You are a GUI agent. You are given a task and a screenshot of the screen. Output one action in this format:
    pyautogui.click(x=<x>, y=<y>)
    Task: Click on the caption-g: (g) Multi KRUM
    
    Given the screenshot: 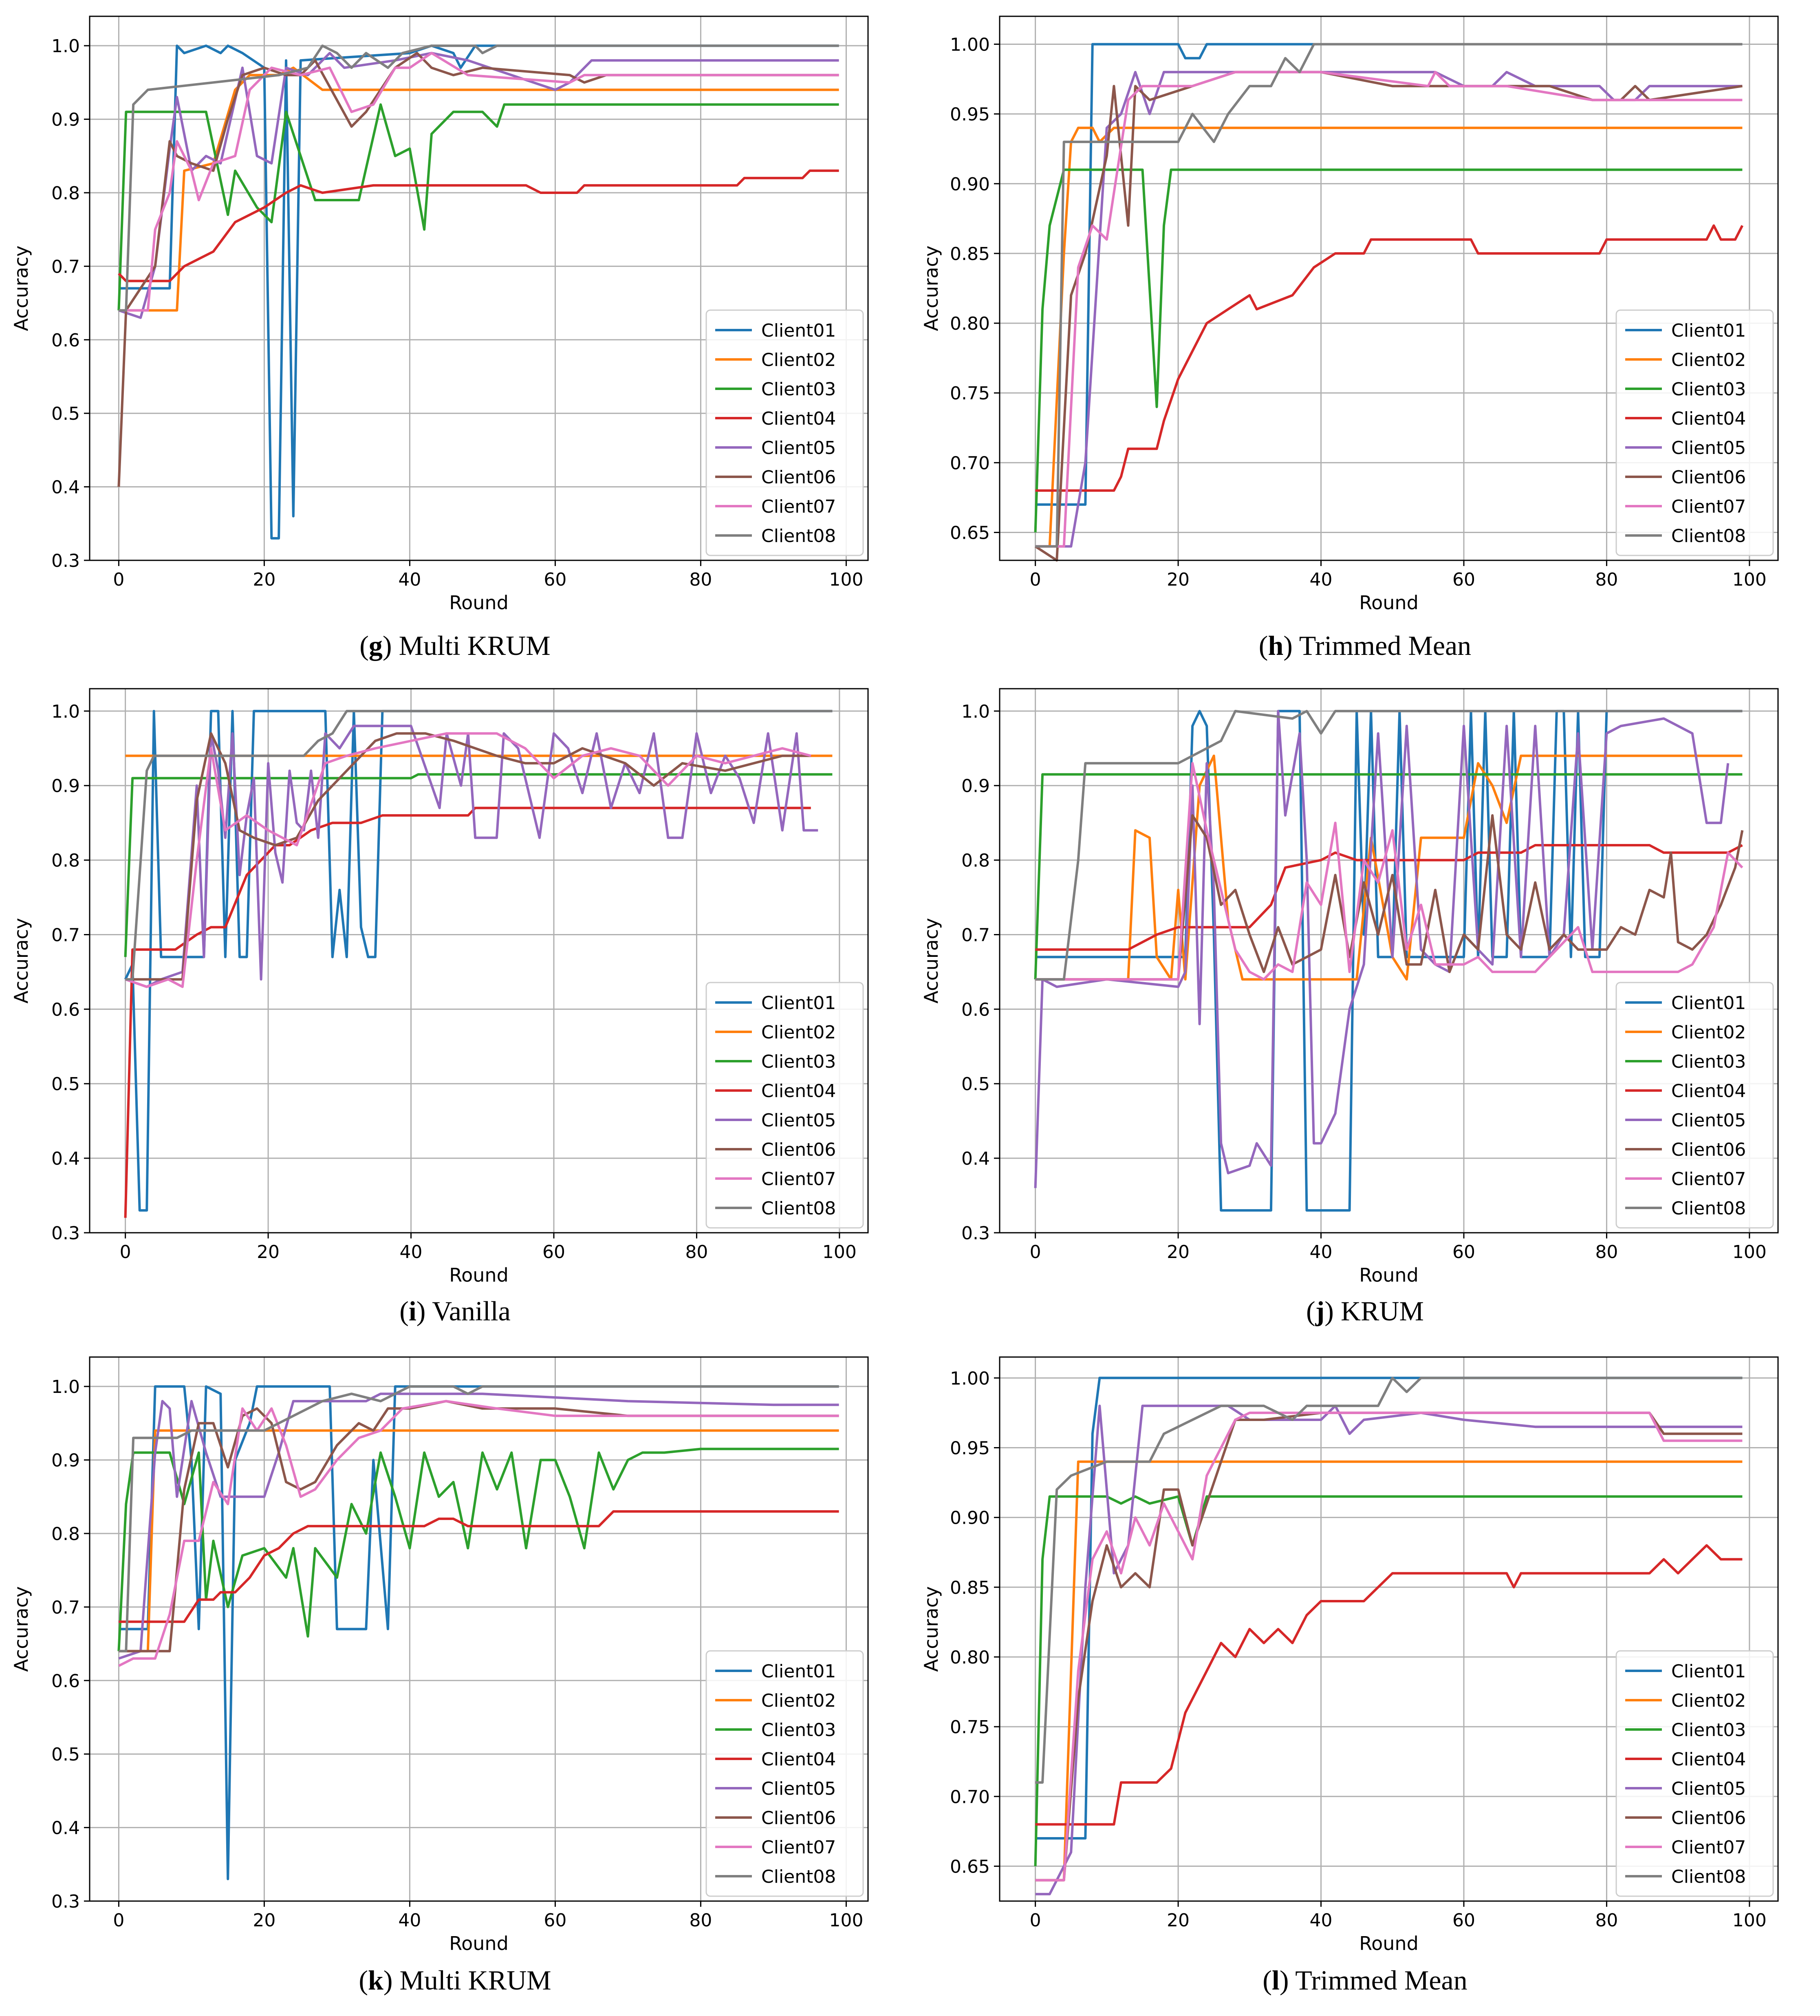 What is the action you would take?
    pyautogui.click(x=455, y=645)
    